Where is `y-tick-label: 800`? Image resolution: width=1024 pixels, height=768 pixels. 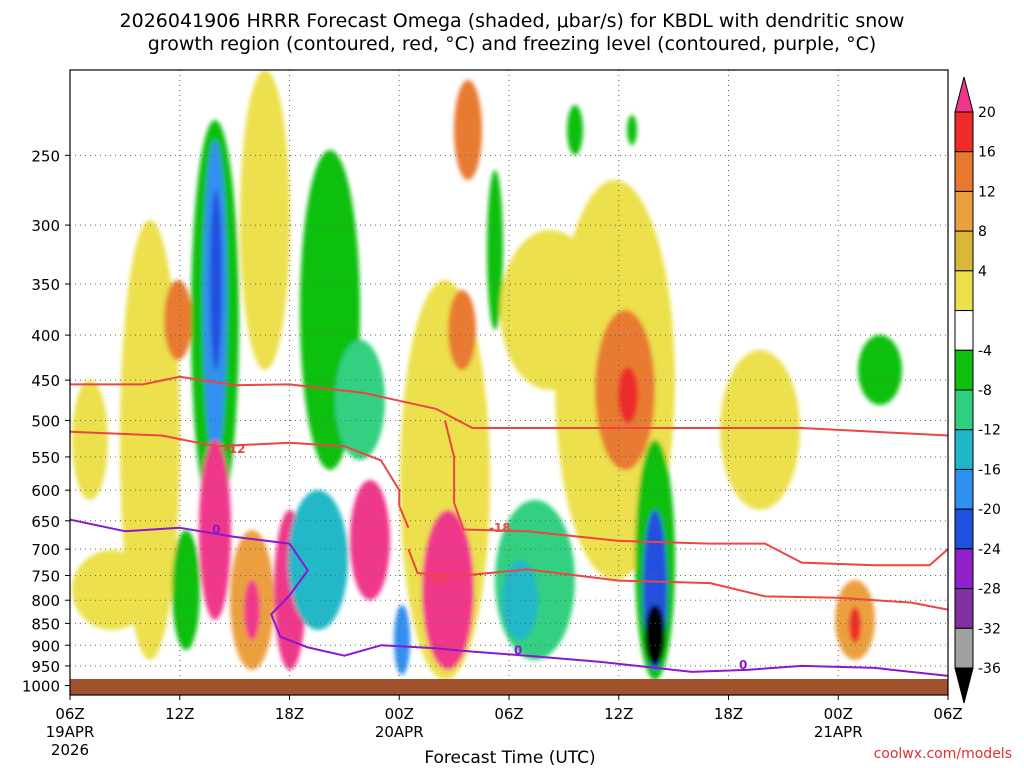 y-tick-label: 800 is located at coordinates (45, 601).